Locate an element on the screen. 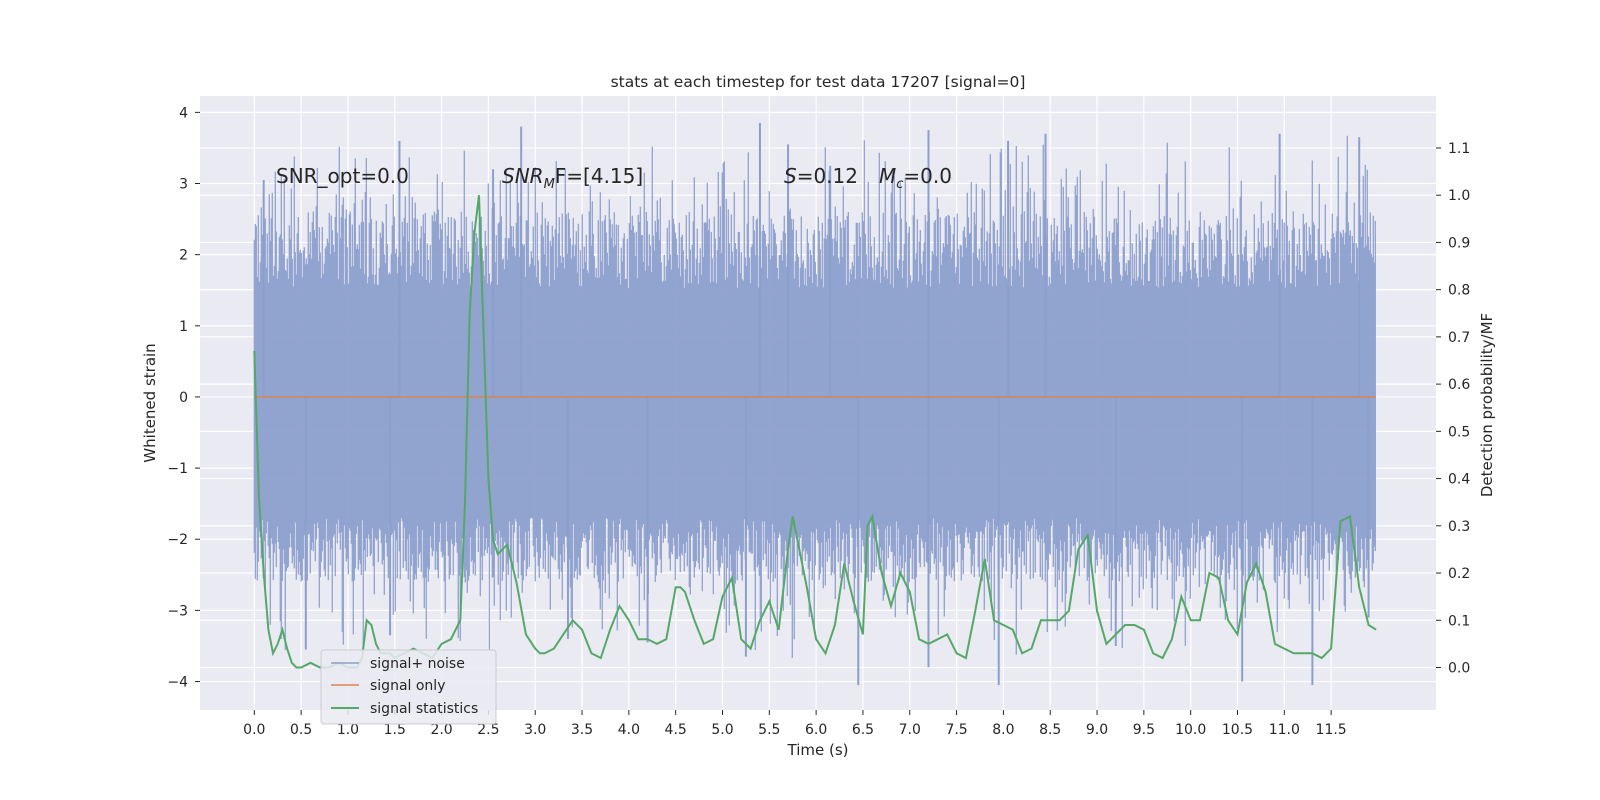  annotation-mc: Mc=0.0 is located at coordinates (915, 178).